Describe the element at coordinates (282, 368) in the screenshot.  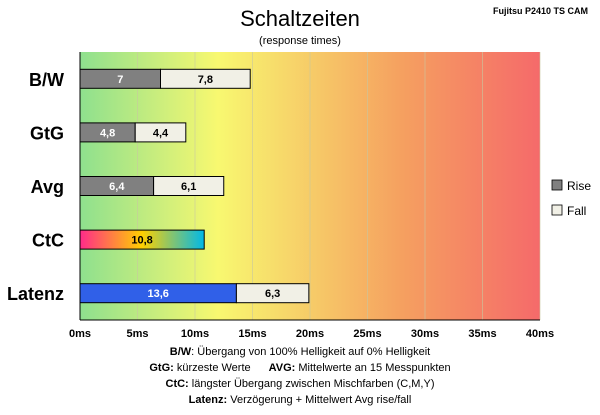
I see `footer-key-avg: AVG:` at that location.